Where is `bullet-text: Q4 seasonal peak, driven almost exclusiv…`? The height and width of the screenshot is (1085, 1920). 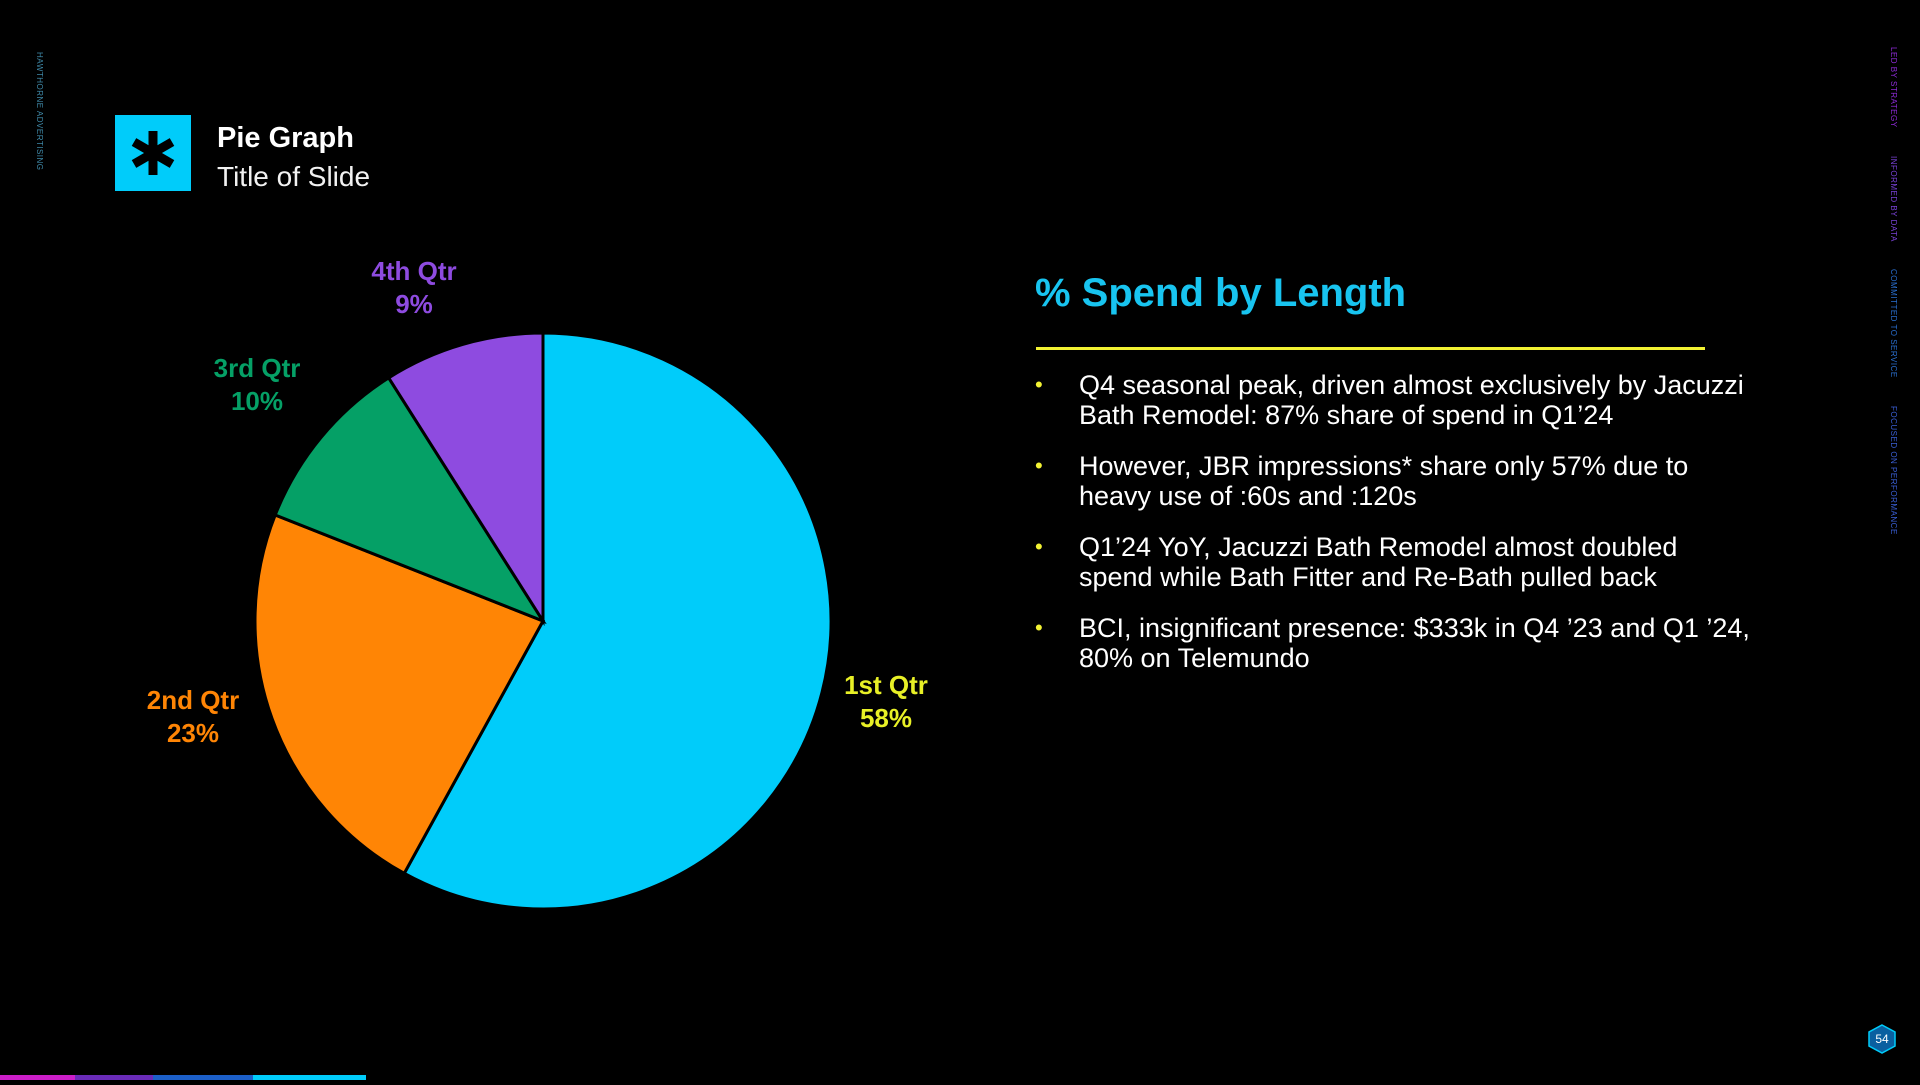
bullet-text: Q4 seasonal peak, driven almost exclusiv… is located at coordinates (1411, 400).